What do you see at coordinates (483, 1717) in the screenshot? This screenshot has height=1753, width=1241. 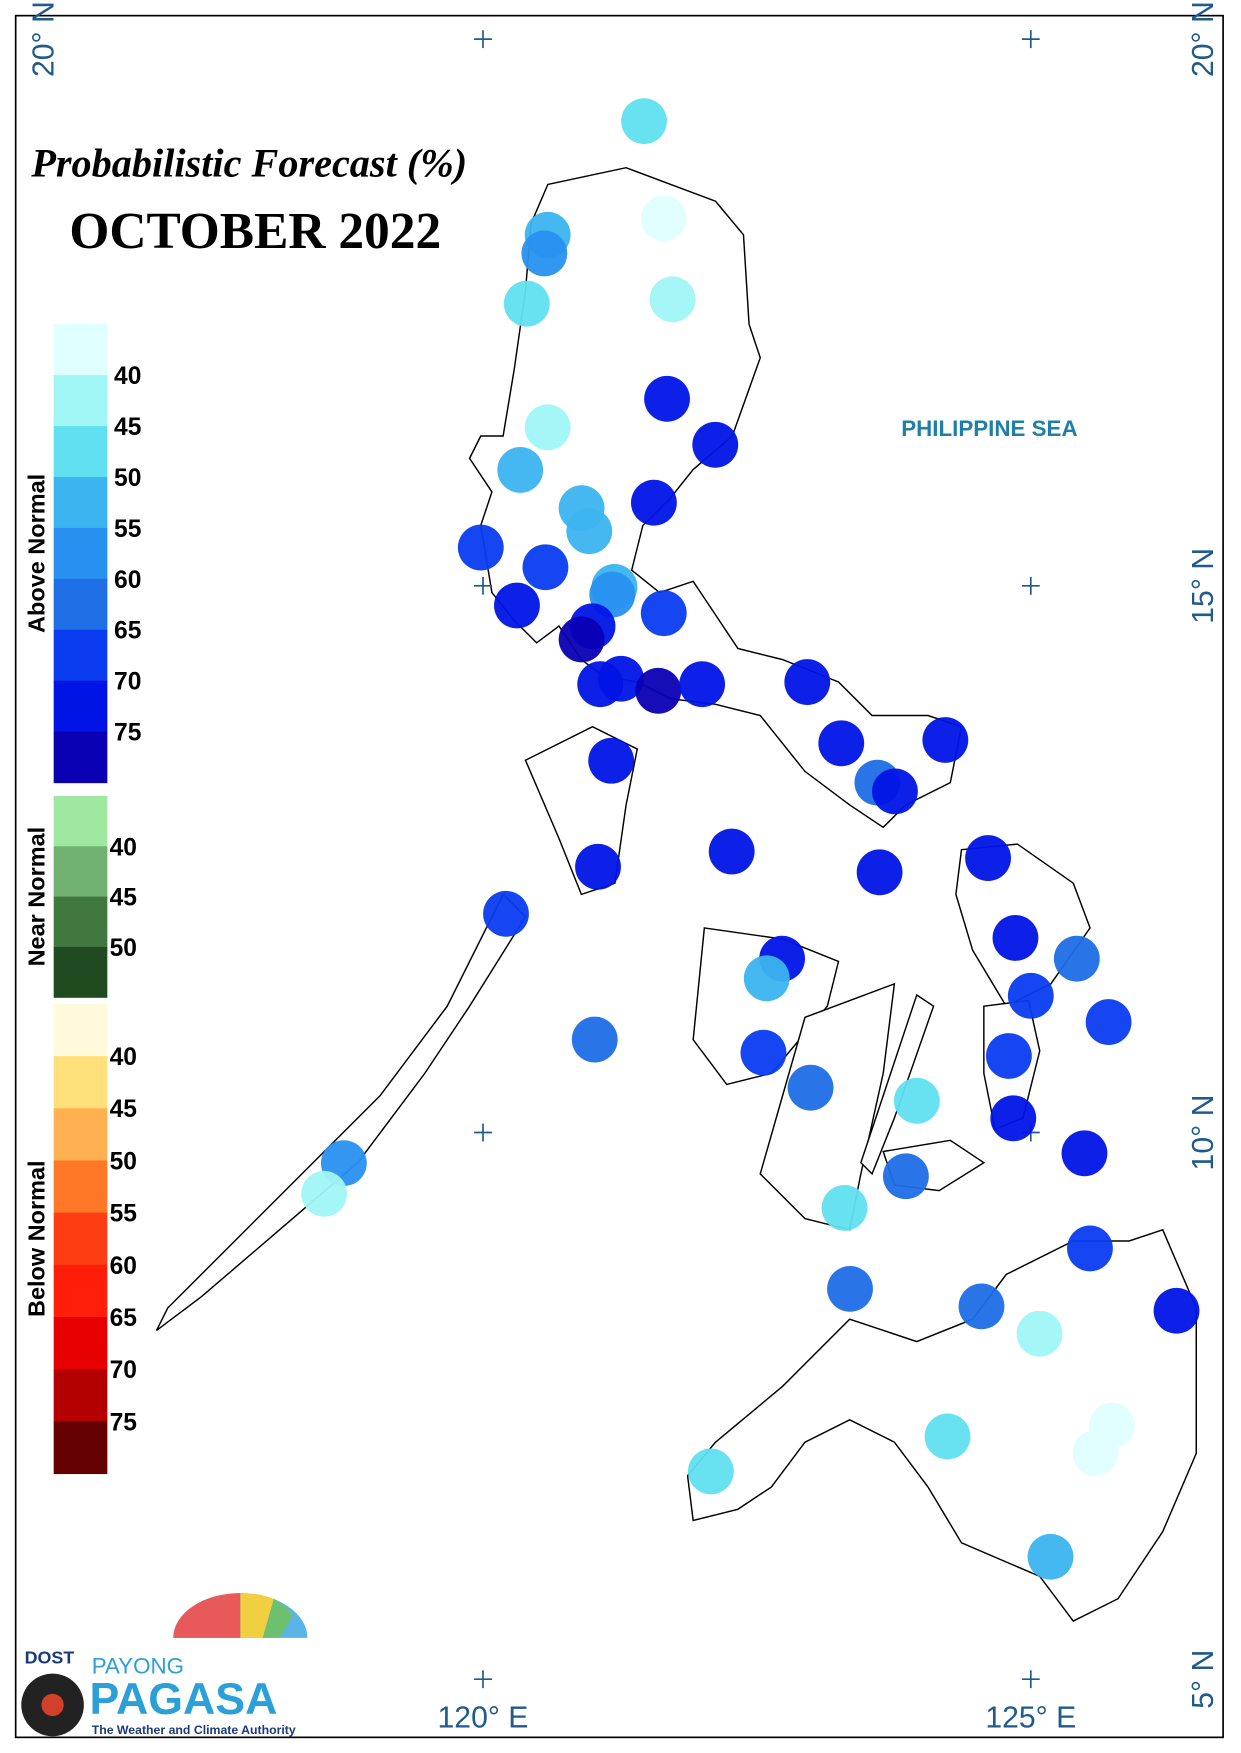 I see `lon-label: 120° E` at bounding box center [483, 1717].